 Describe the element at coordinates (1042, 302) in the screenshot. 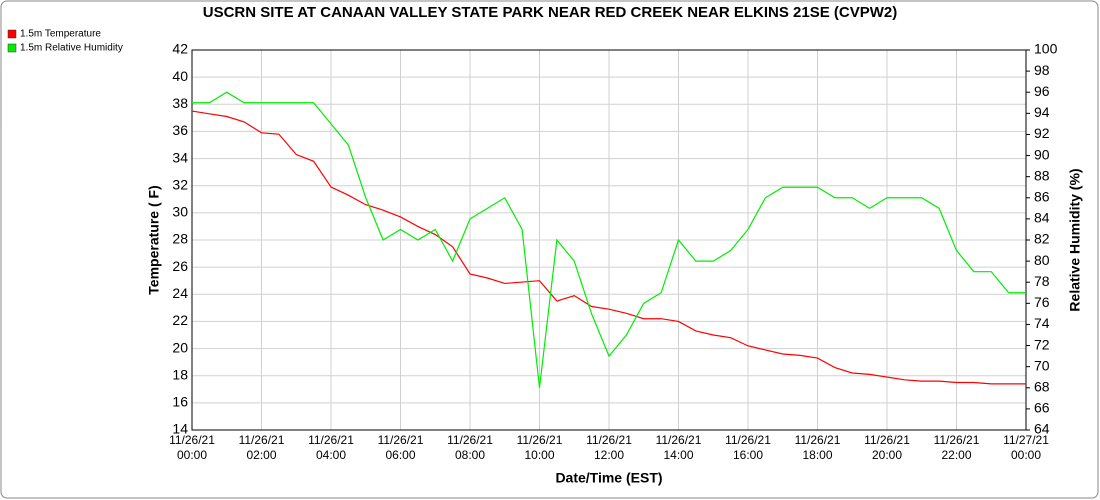

I see `y2-tick-label: 76` at that location.